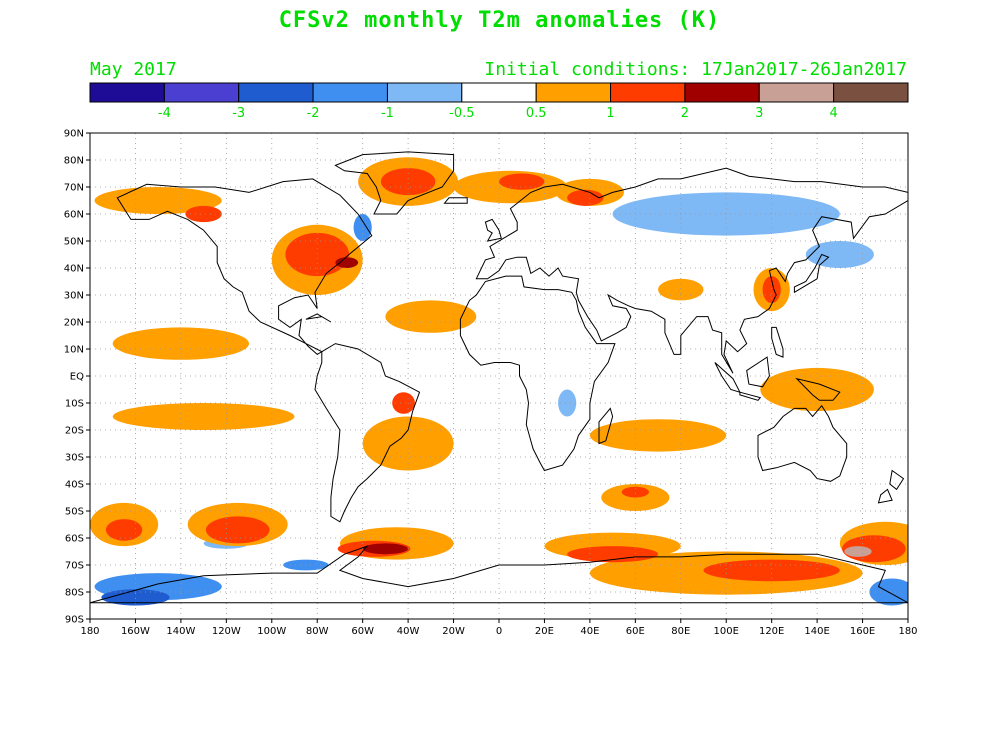  I want to click on initial-conditions-label: Initial conditions: 17Jan2017-26Jan2017, so click(695, 69).